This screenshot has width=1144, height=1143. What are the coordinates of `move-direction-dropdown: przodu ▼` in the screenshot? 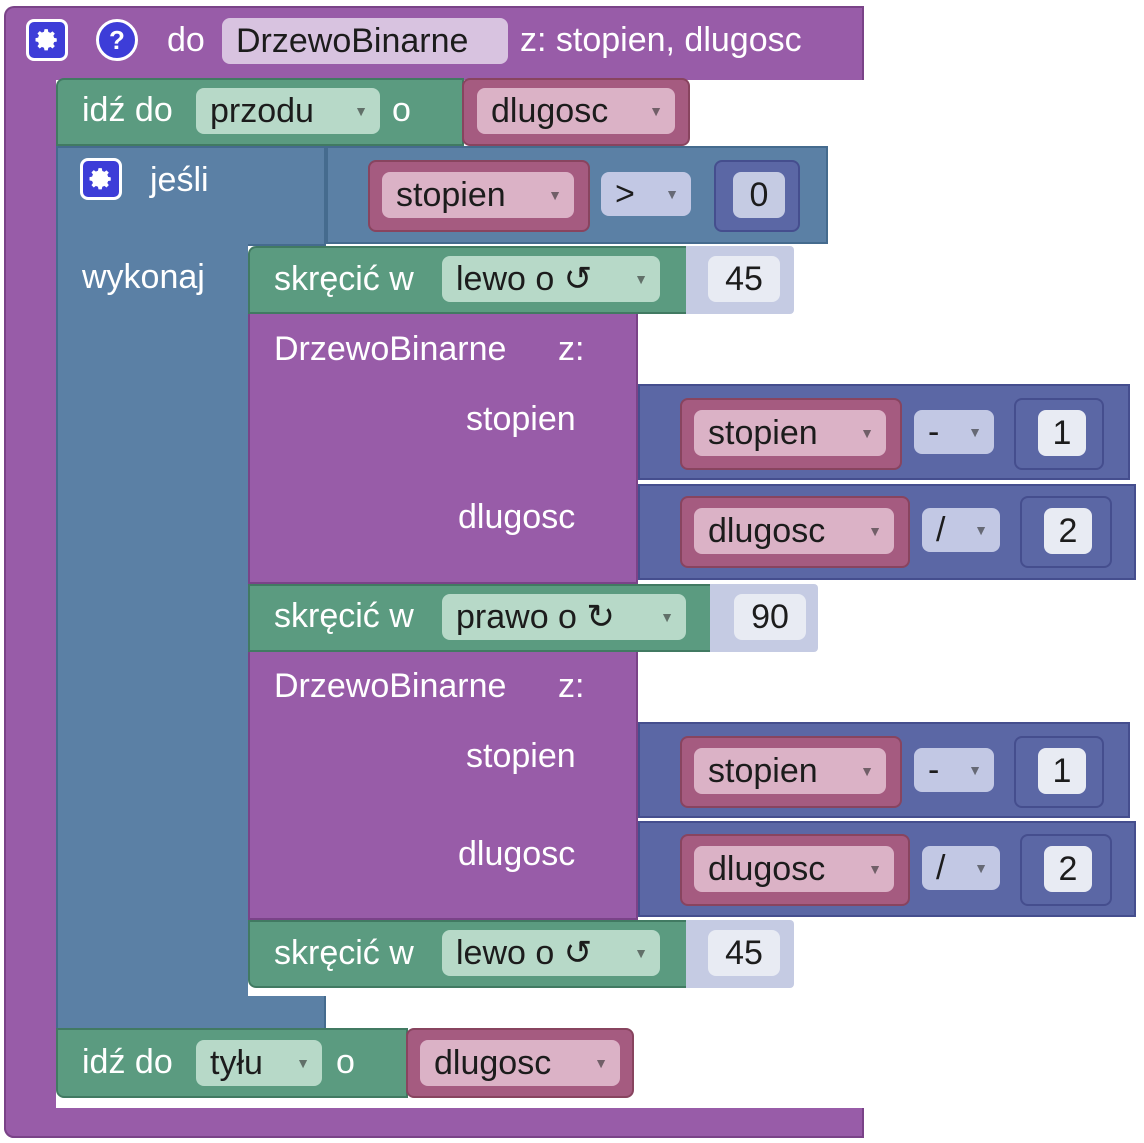 It's located at (288, 111).